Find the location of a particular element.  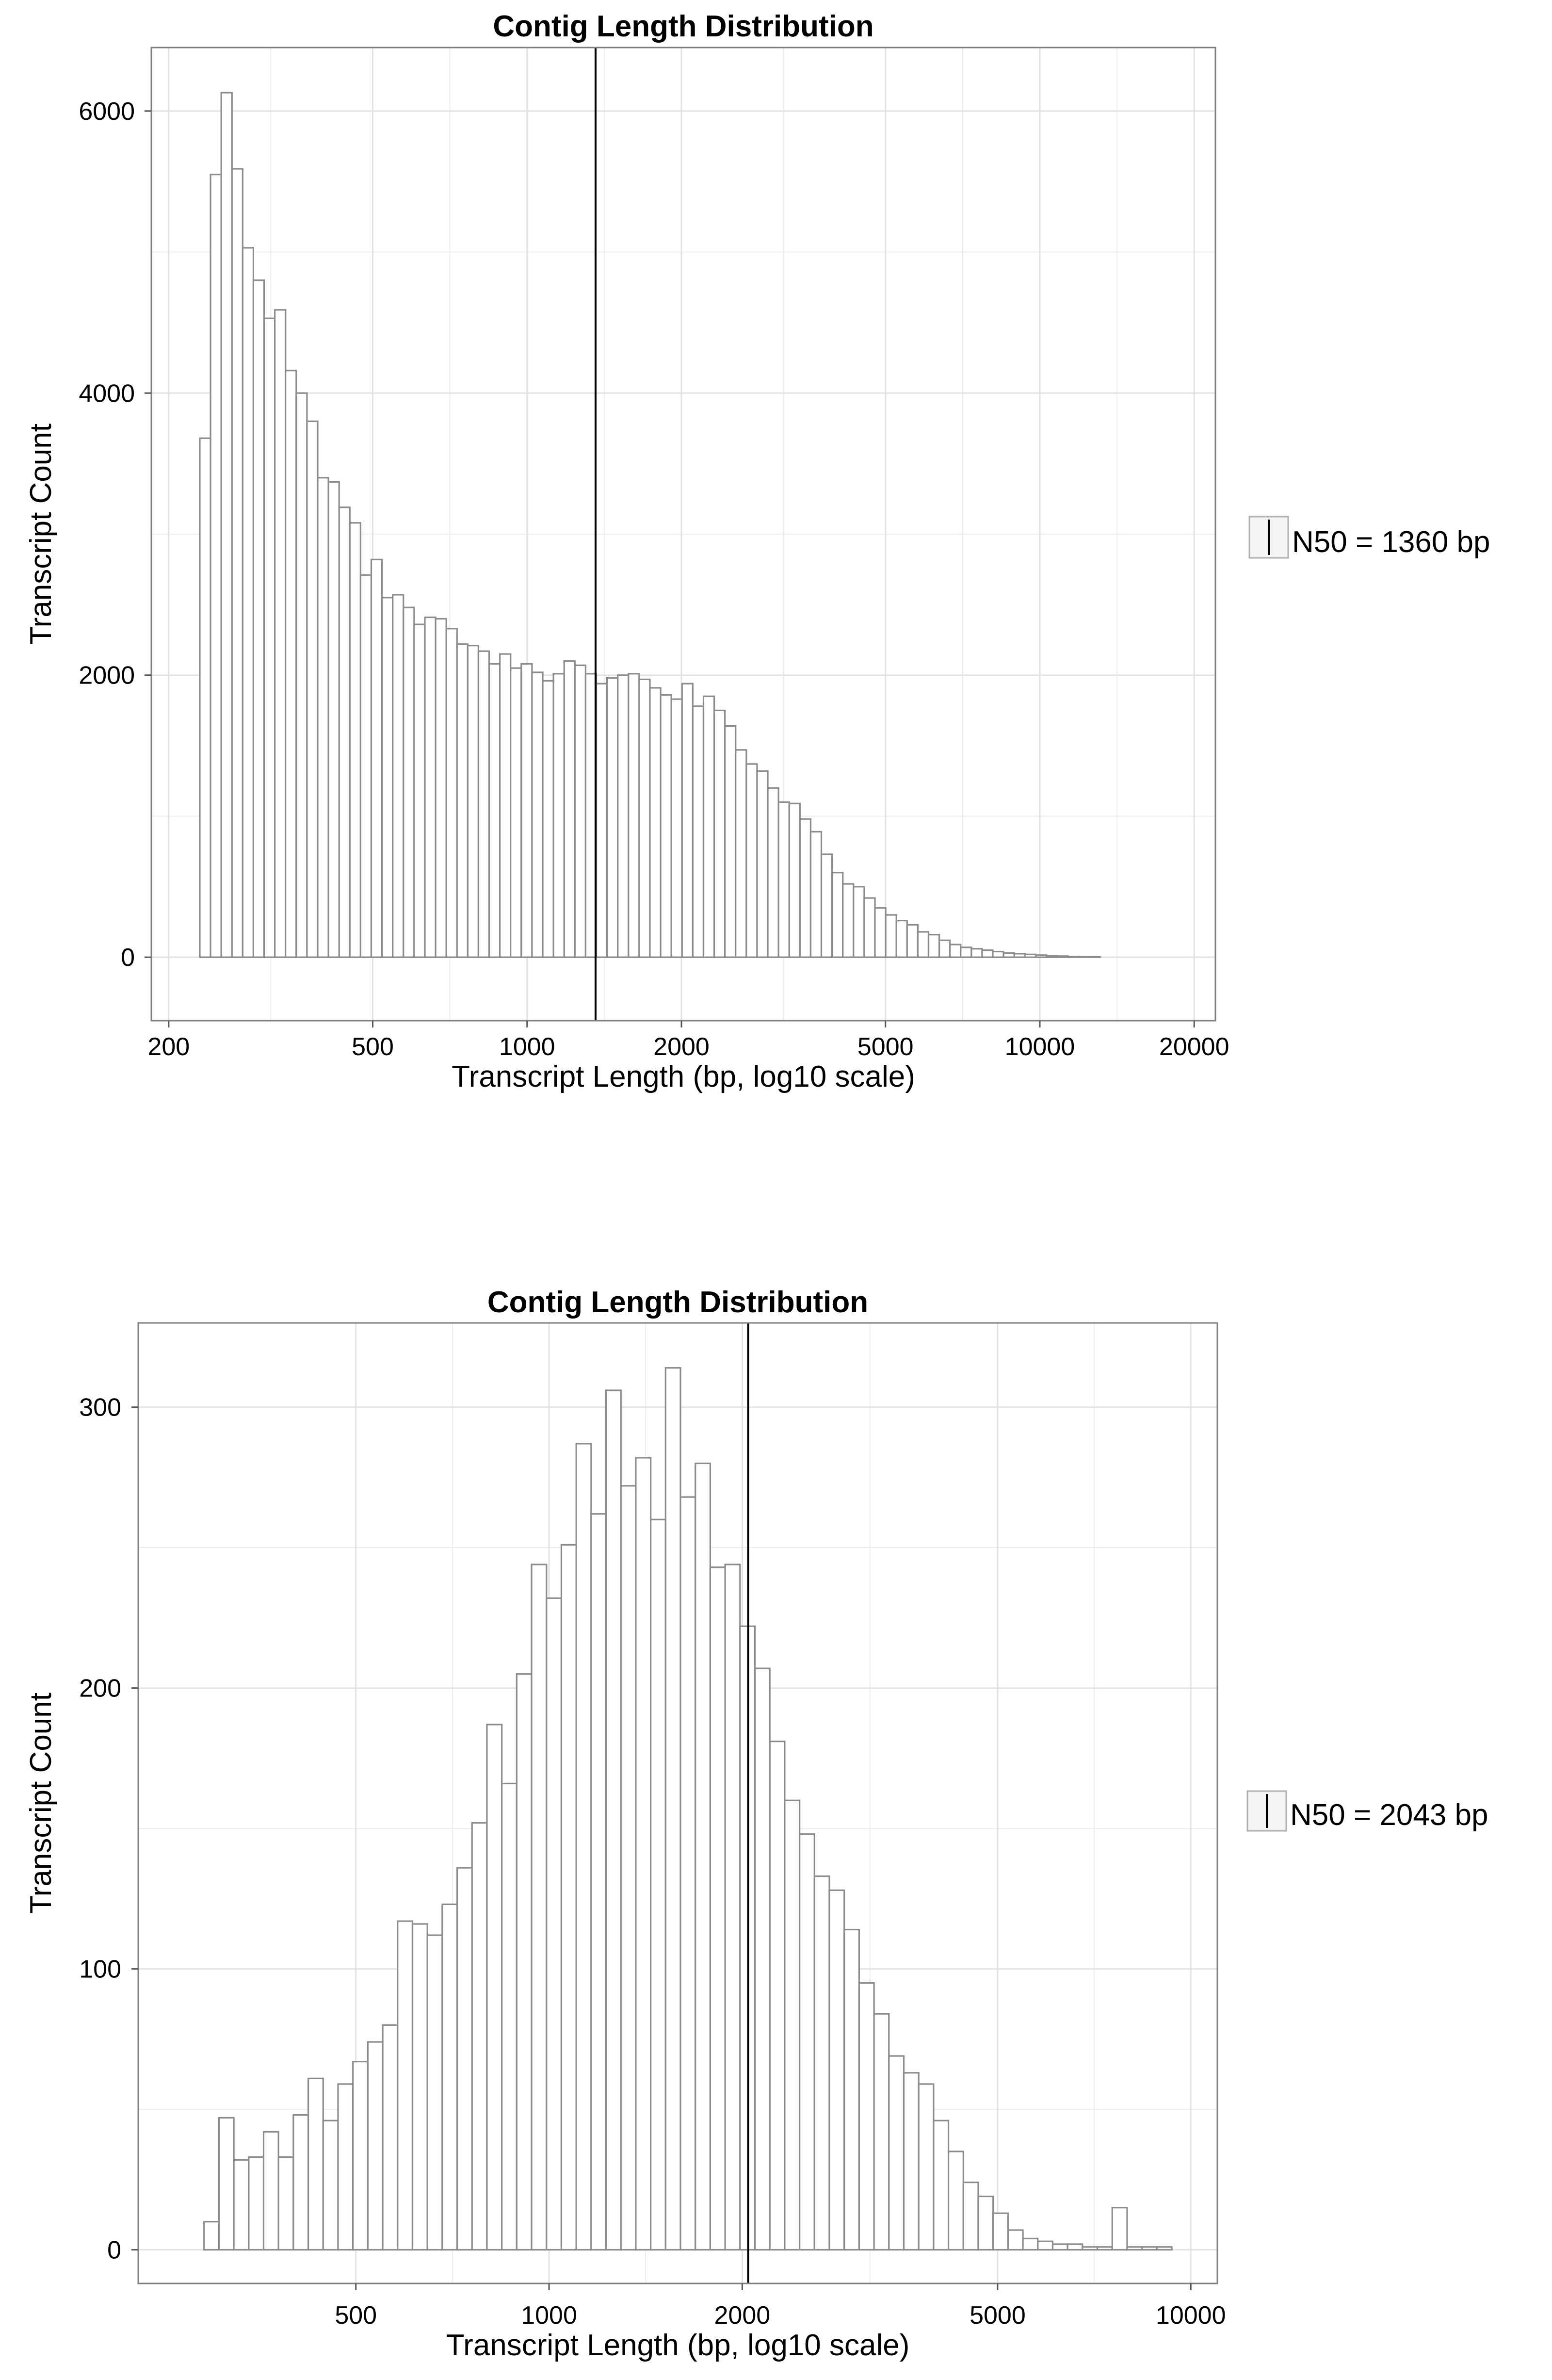

x-tick-label: 2000 is located at coordinates (742, 2315).